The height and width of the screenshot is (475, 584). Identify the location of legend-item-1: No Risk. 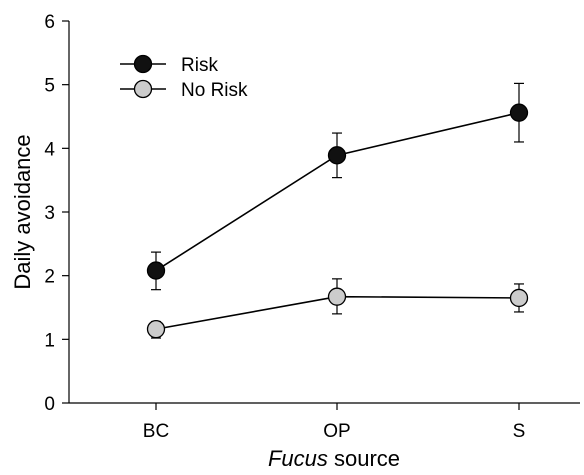
(184, 90).